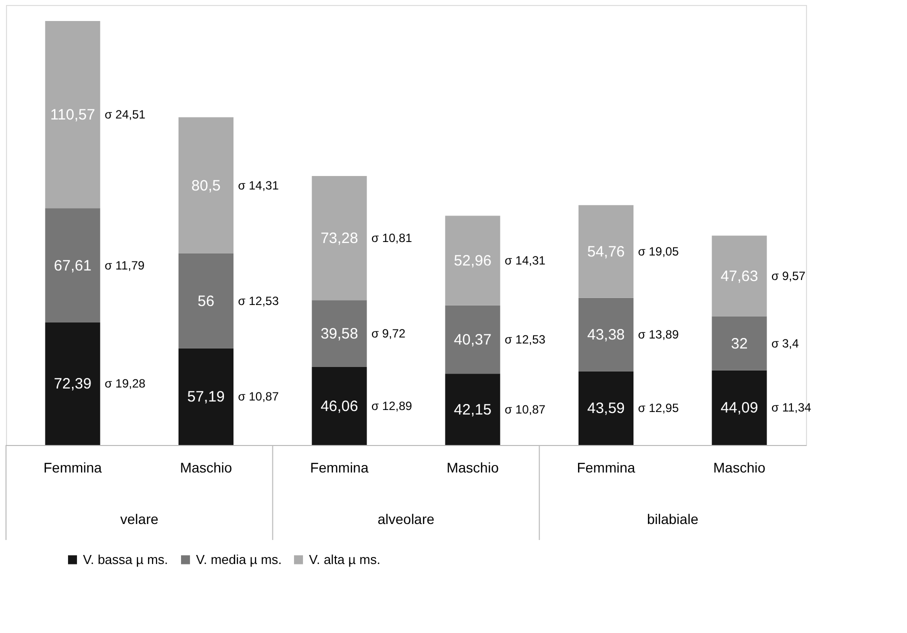 The height and width of the screenshot is (633, 907). What do you see at coordinates (672, 519) in the screenshot?
I see `text: bilabiale` at bounding box center [672, 519].